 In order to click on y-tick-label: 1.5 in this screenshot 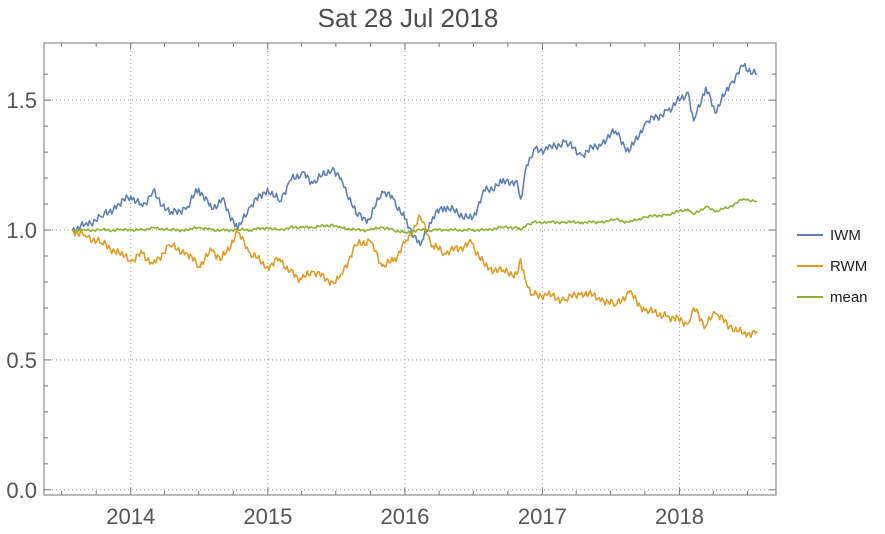, I will do `click(21, 100)`.